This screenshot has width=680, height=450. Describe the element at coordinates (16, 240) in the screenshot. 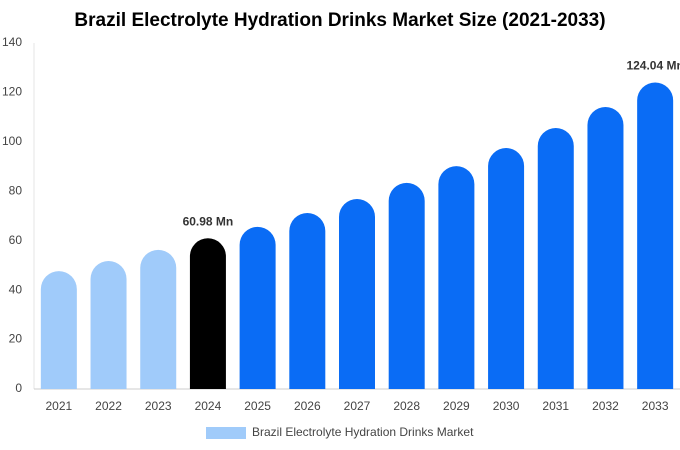

I see `y-tick-label: 60` at that location.